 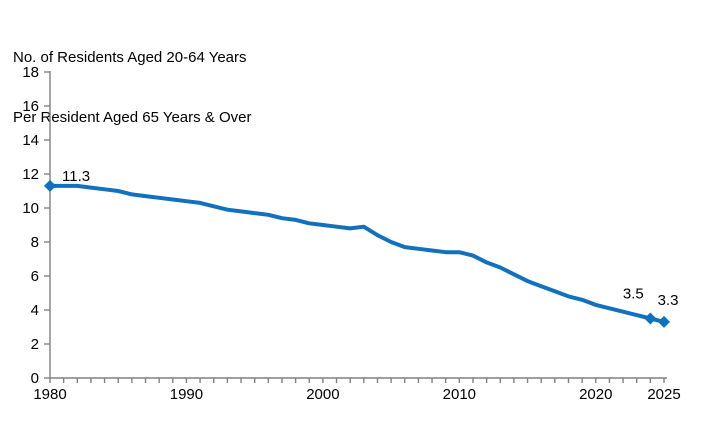 What do you see at coordinates (30, 106) in the screenshot?
I see `y-axis-tick-label: 16` at bounding box center [30, 106].